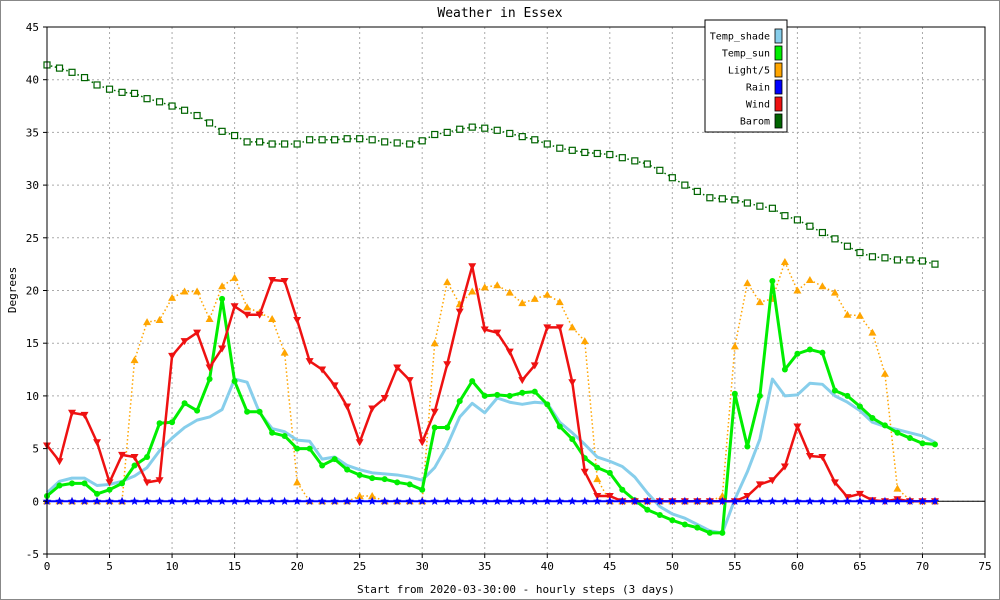 This screenshot has width=1000, height=600. What do you see at coordinates (32, 132) in the screenshot?
I see `y-tick-label: 35` at bounding box center [32, 132].